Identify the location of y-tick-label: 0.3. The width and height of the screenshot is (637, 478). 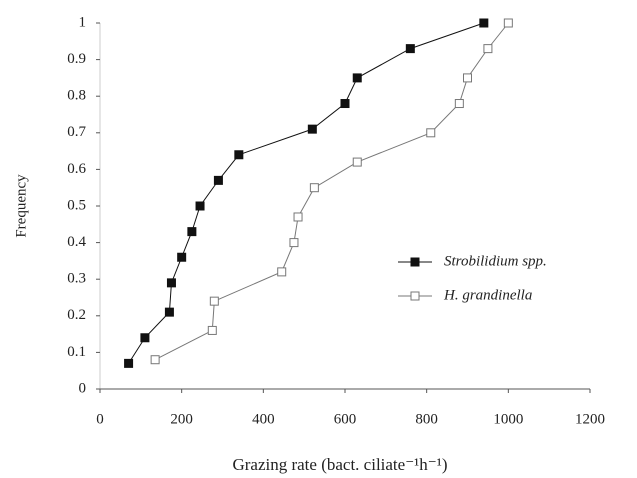
(76, 279).